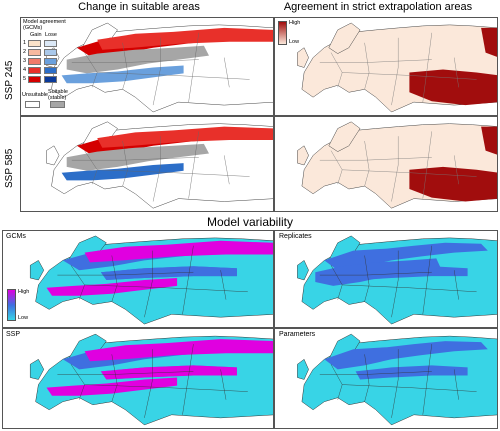 The image size is (500, 431). Describe the element at coordinates (386, 378) in the screenshot. I see `map-variability-parameters: Parameters` at that location.